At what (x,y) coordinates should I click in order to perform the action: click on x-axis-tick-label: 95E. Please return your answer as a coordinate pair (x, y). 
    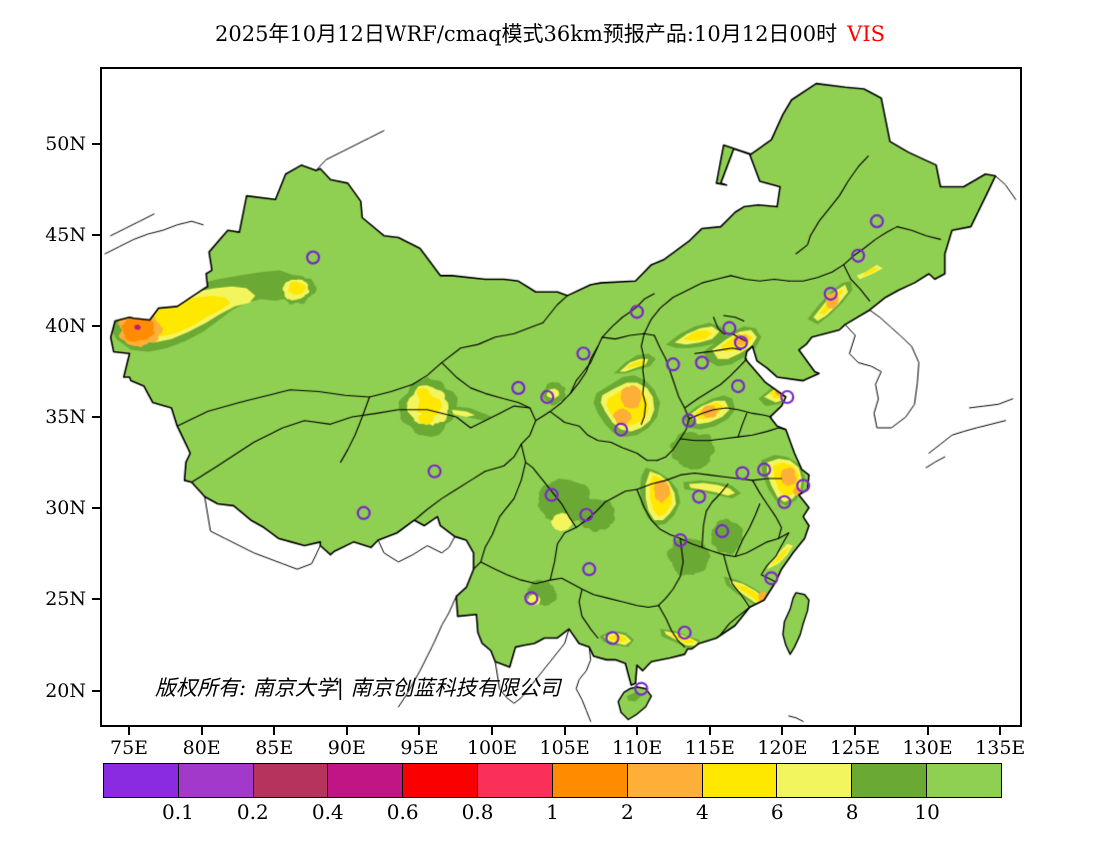
    Looking at the image, I should click on (419, 748).